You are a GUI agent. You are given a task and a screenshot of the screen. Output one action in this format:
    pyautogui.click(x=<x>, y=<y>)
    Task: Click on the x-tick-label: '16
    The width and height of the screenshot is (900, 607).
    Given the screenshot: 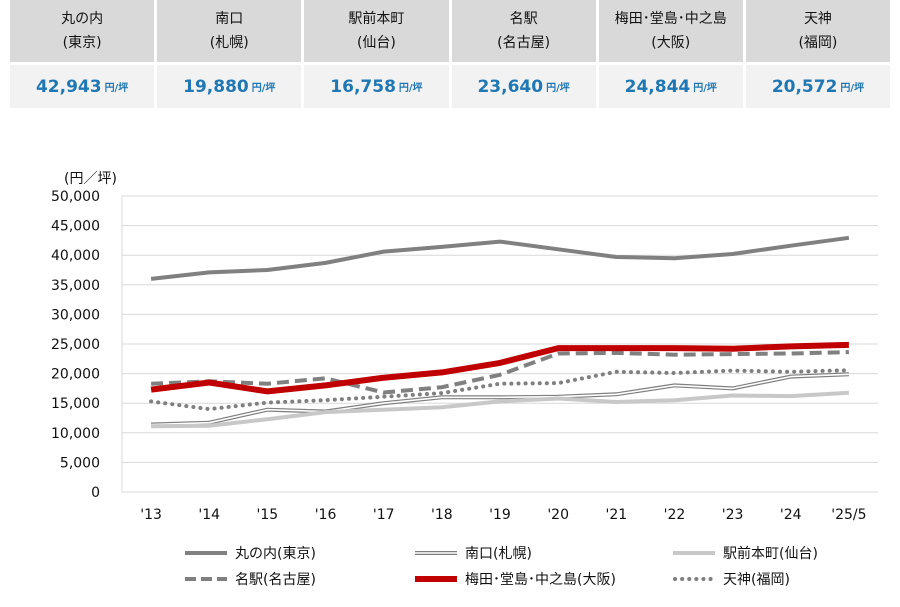 What is the action you would take?
    pyautogui.click(x=326, y=515)
    